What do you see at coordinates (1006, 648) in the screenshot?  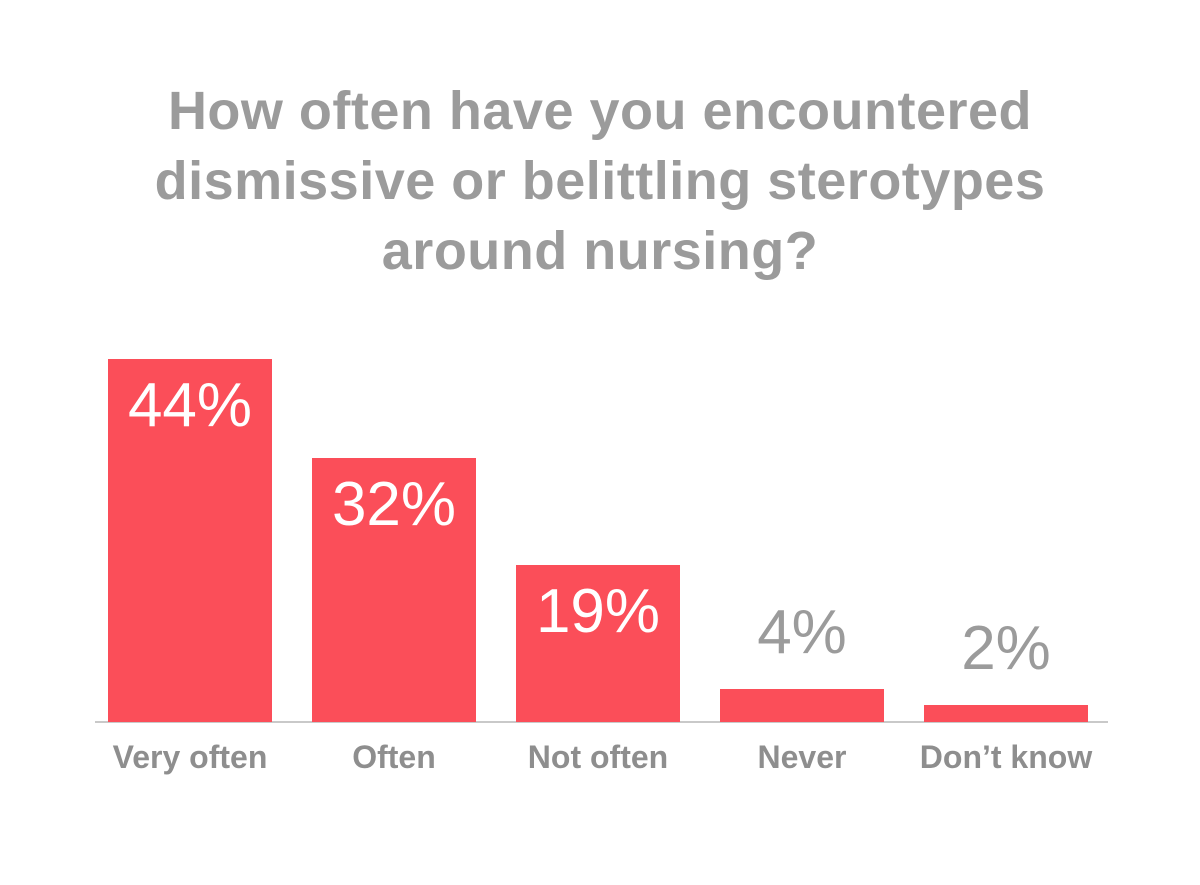 I see `value-label-don-t-know: 2%` at bounding box center [1006, 648].